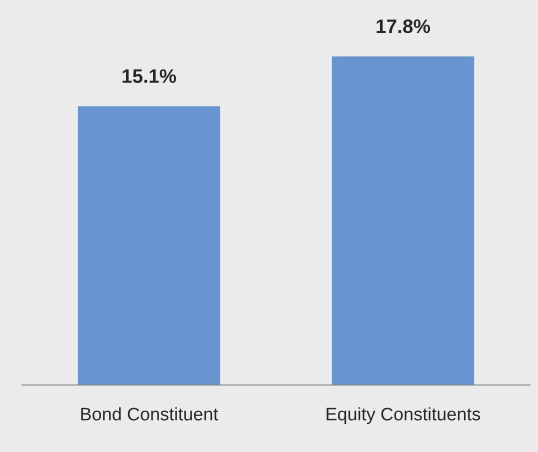 Image resolution: width=538 pixels, height=452 pixels. I want to click on data-label: 17.8%, so click(403, 26).